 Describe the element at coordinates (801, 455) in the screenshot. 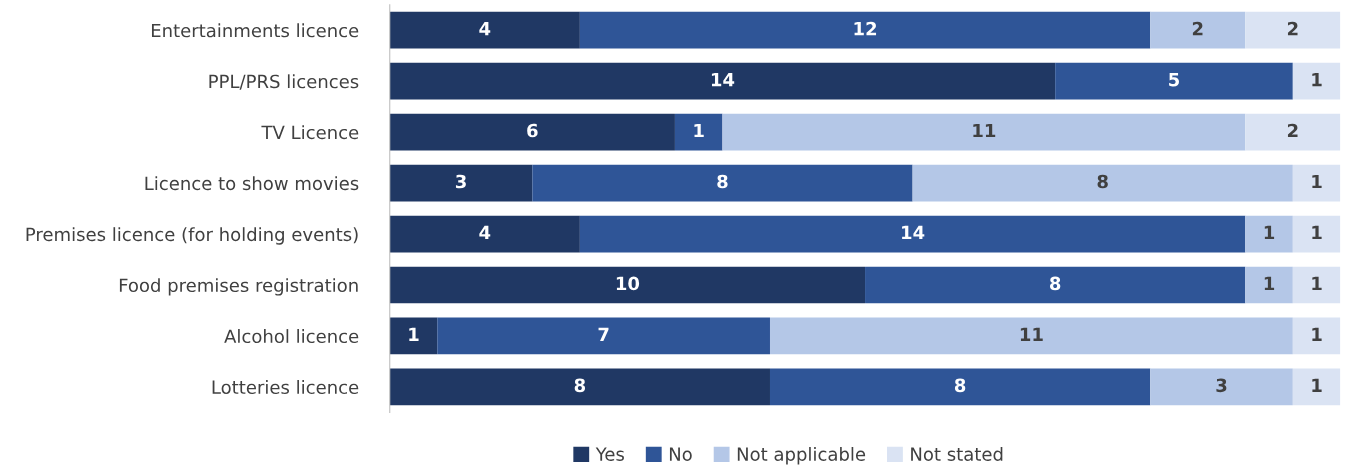

I see `legend-label: Not applicable` at that location.